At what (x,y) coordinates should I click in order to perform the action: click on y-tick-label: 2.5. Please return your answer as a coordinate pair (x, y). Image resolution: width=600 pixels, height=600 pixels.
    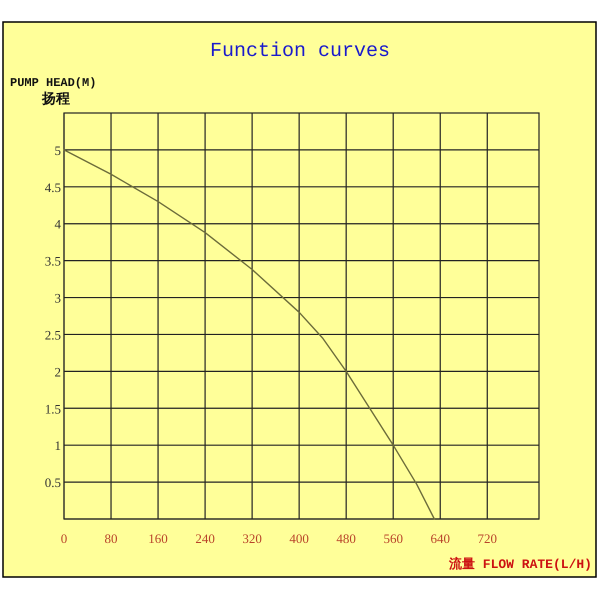
    Looking at the image, I should click on (52, 334).